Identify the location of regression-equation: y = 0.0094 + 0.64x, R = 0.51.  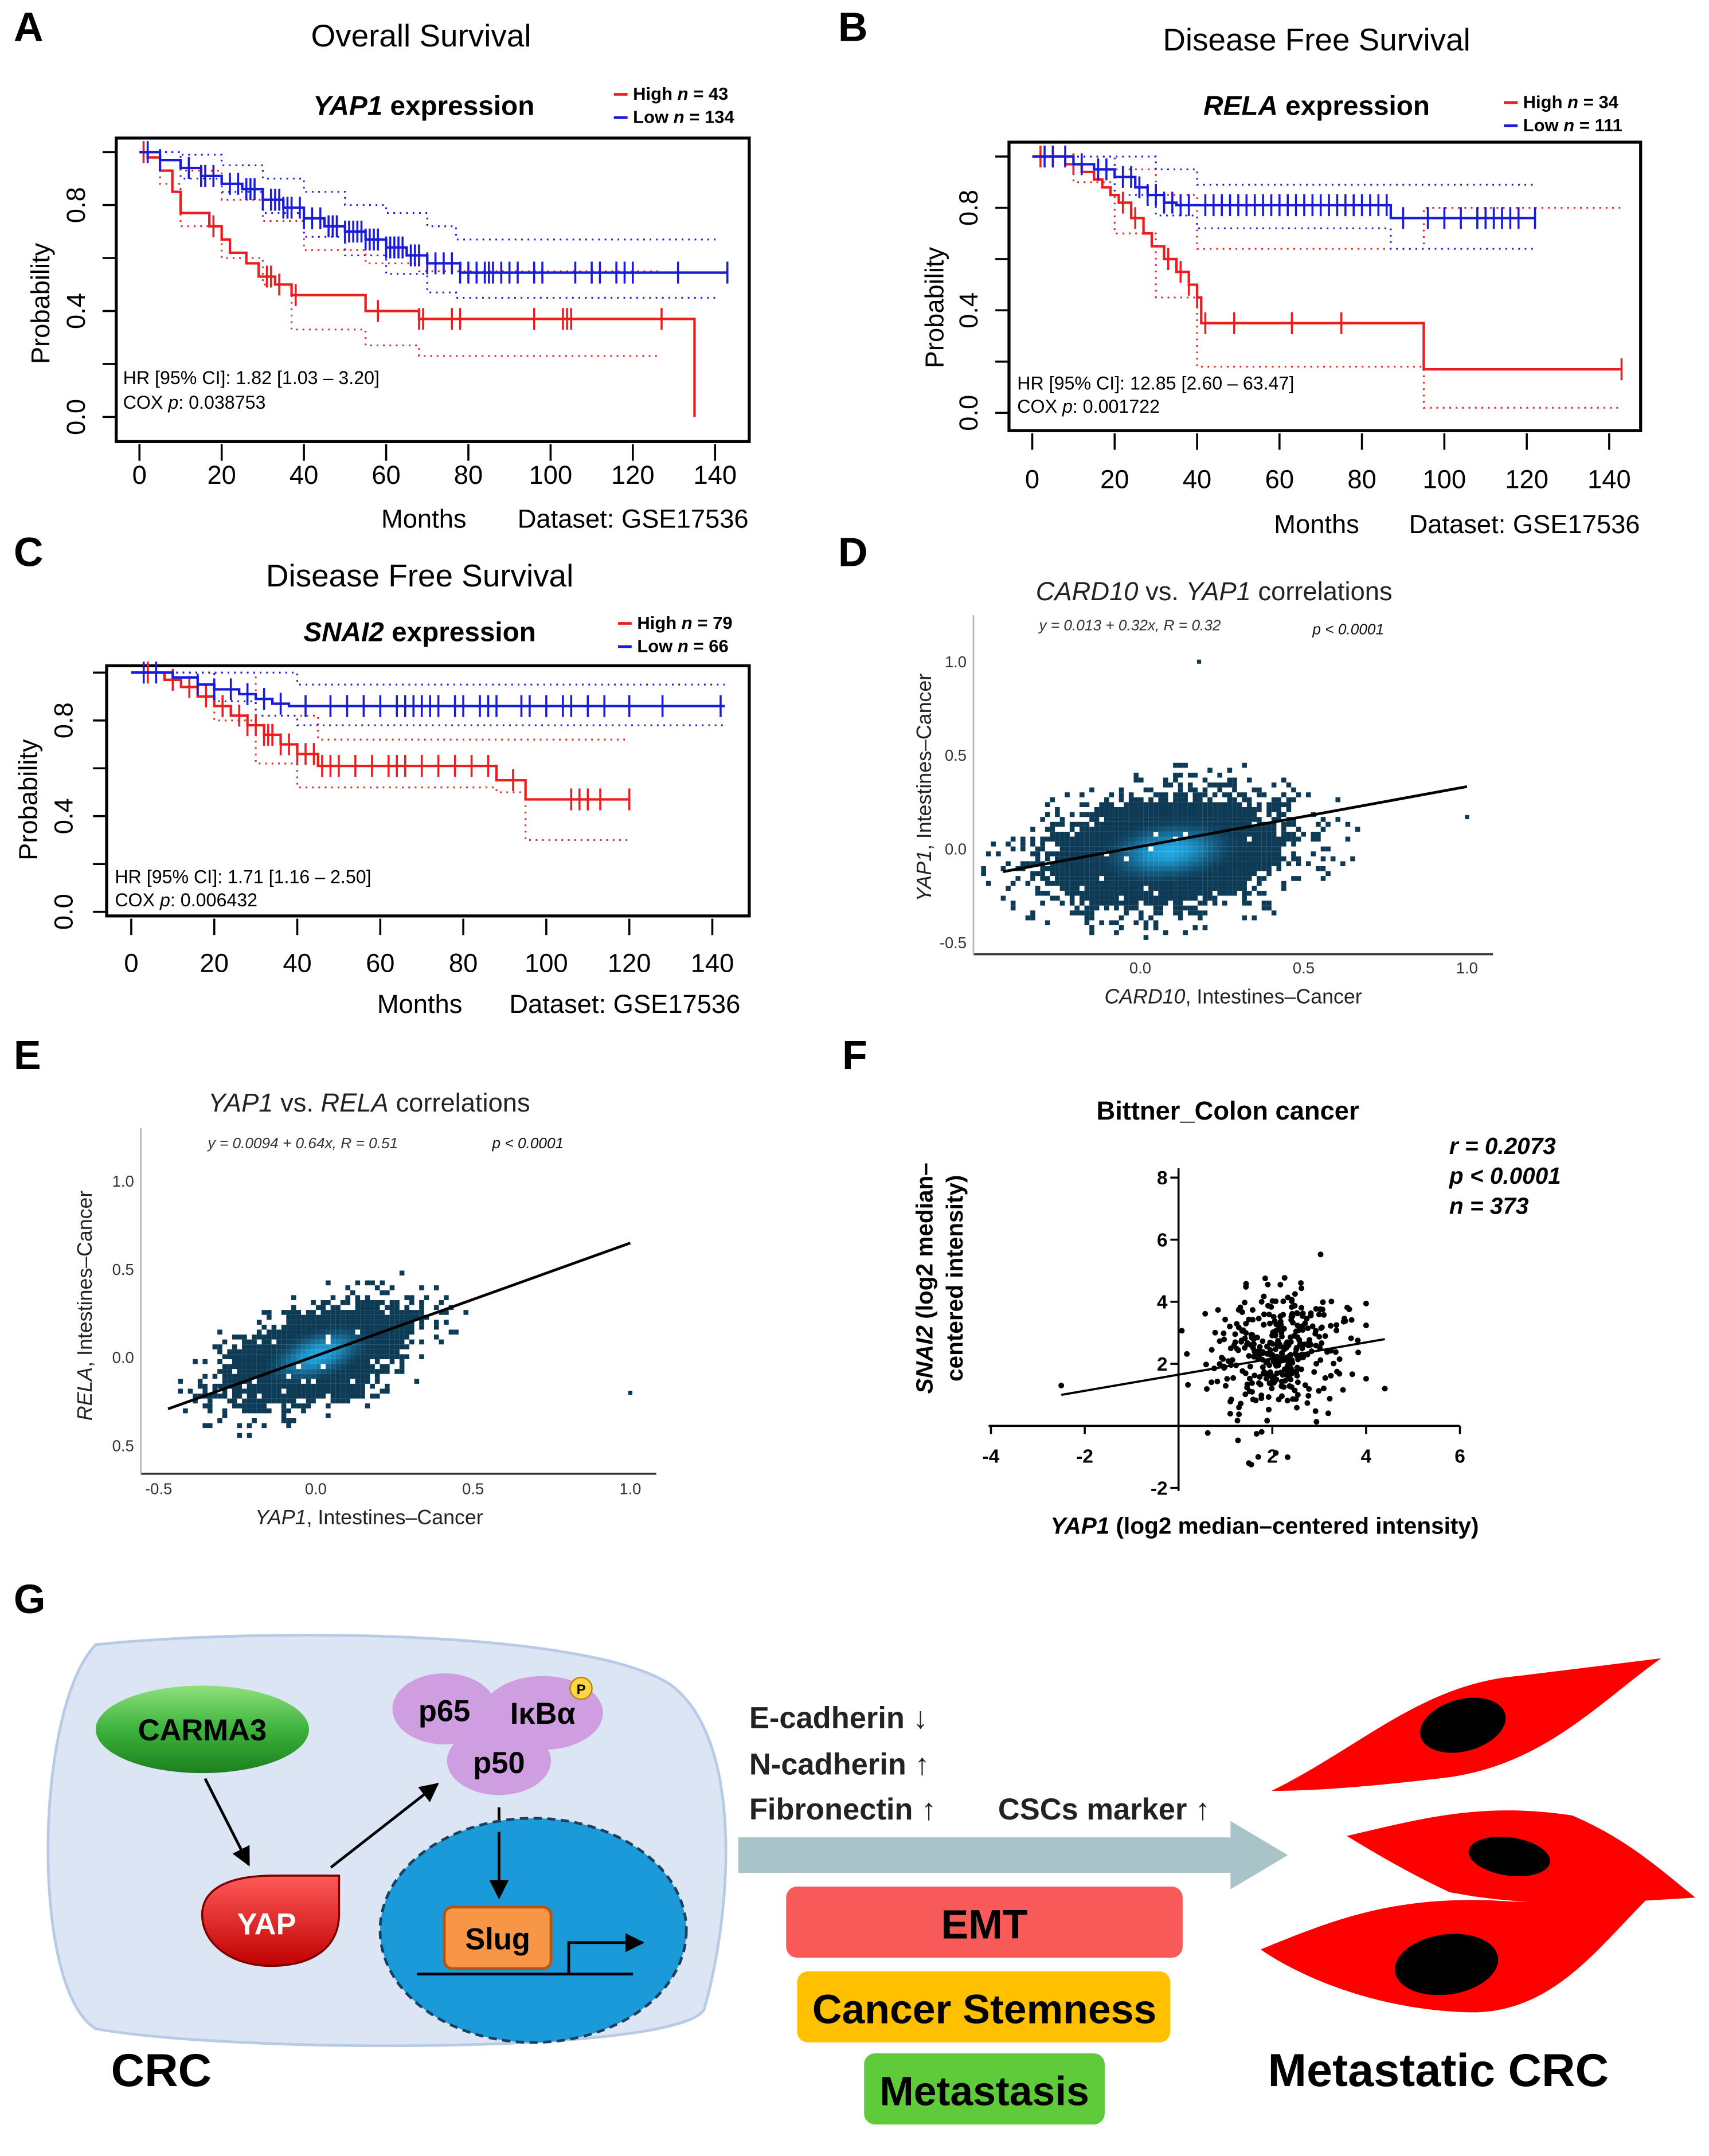
(302, 1143).